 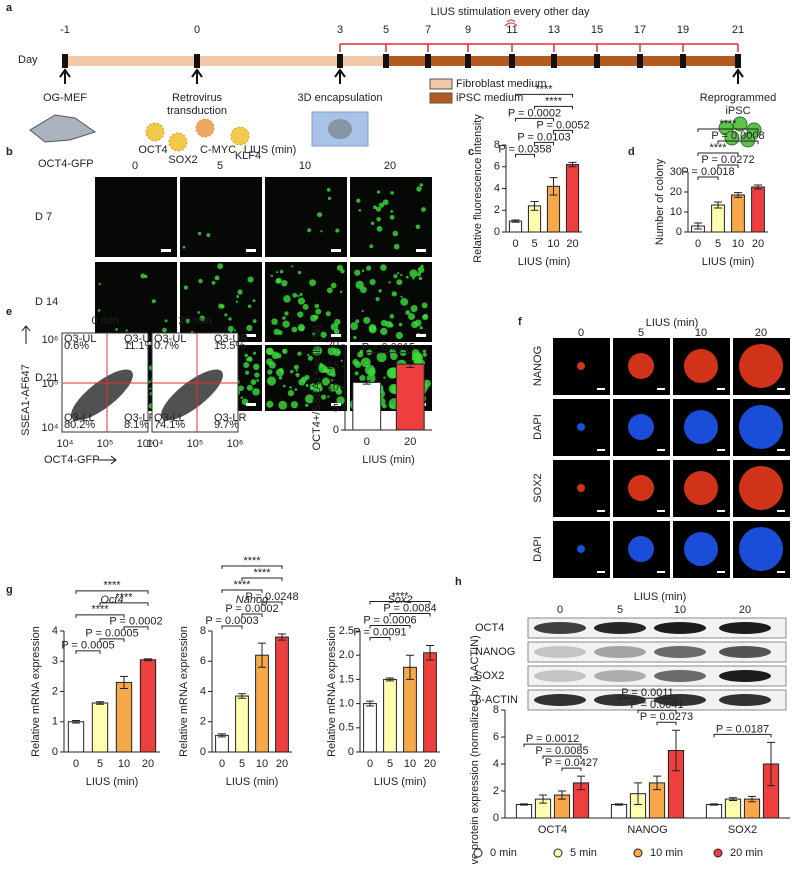 I want to click on label: P = 0.0012, so click(x=552, y=739).